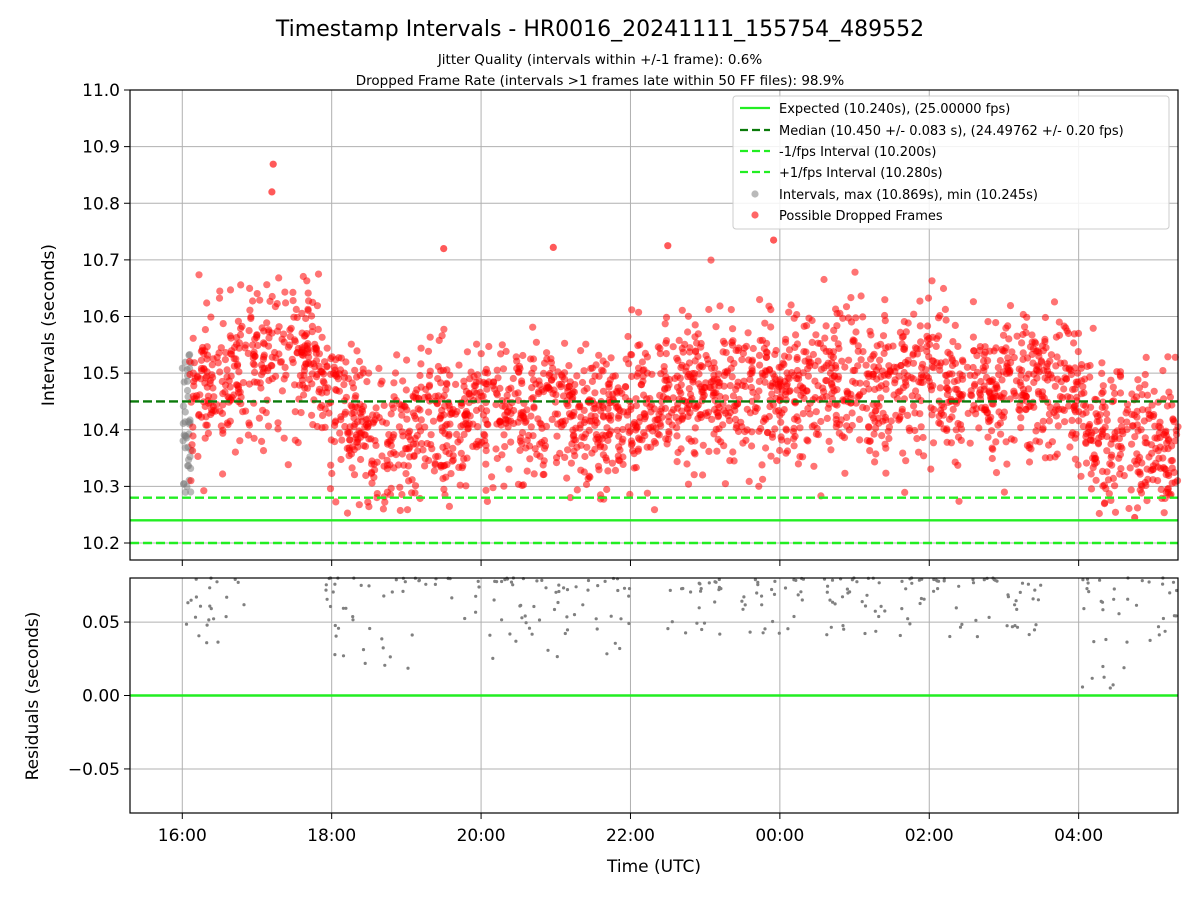  Describe the element at coordinates (929, 836) in the screenshot. I see `x-tick-label: 02:00` at that location.